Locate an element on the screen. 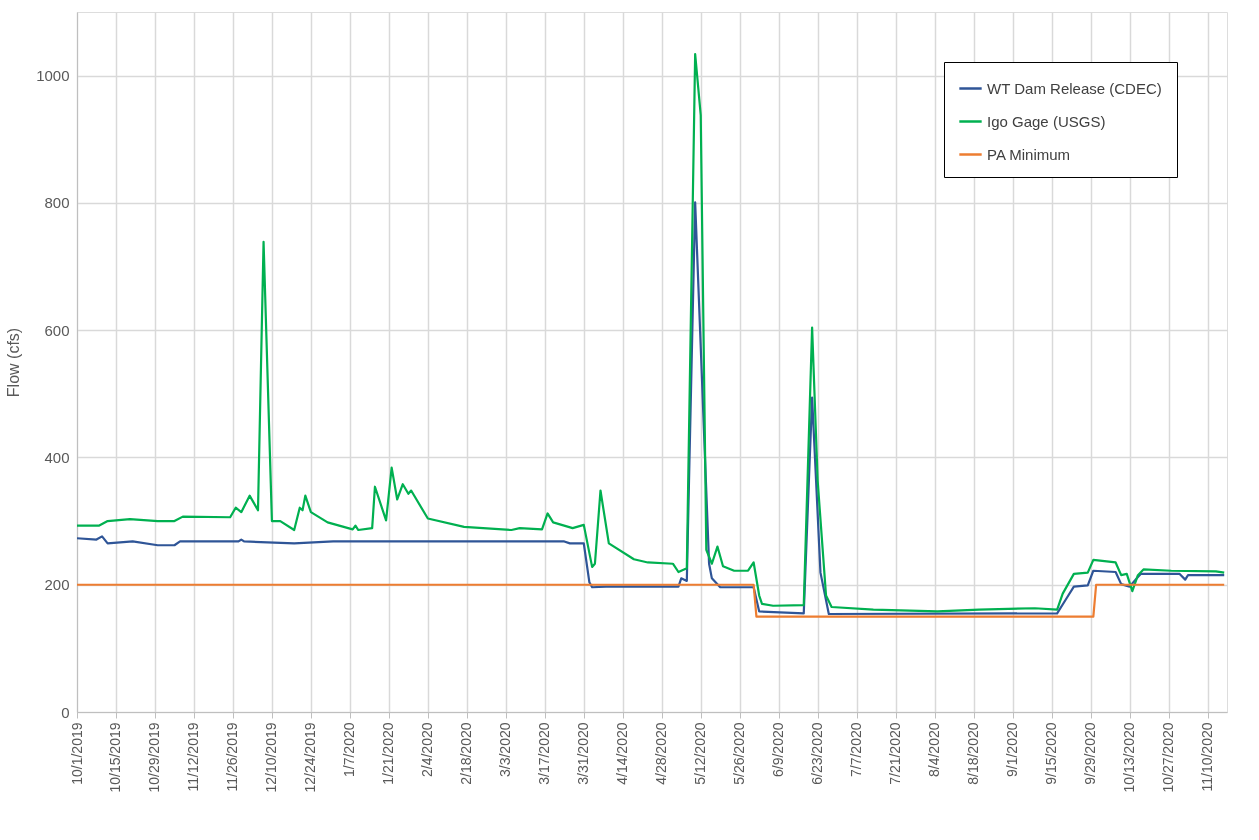 Image resolution: width=1259 pixels, height=840 pixels. y-tick-label: 600 is located at coordinates (57, 330).